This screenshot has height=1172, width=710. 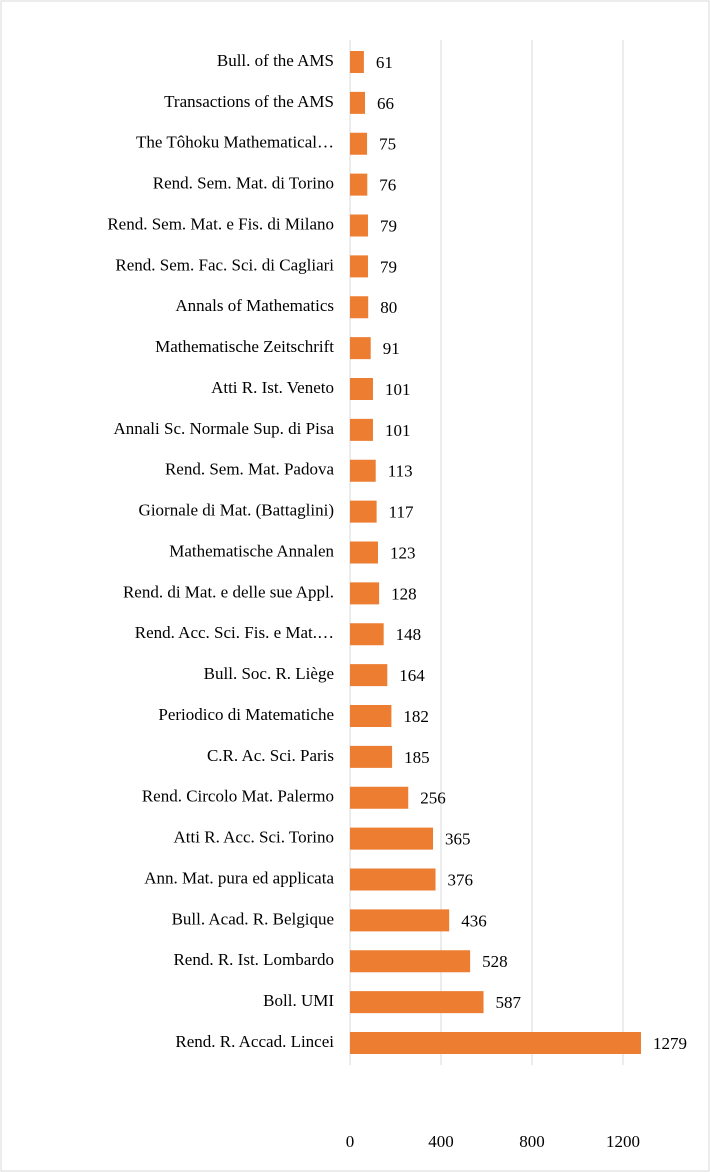 I want to click on y-tick-label: Rend. Sem. Mat. di Torino, so click(x=243, y=183).